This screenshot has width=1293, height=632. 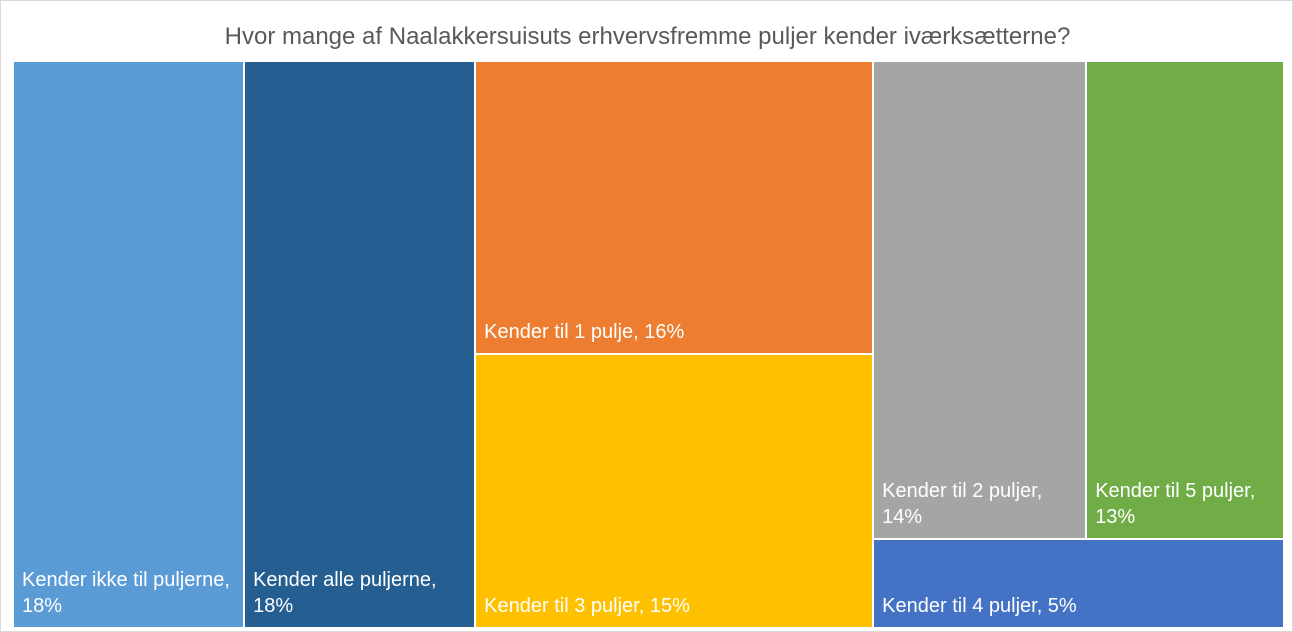 What do you see at coordinates (962, 504) in the screenshot?
I see `tile-label: Kender til 2 puljer, 14%` at bounding box center [962, 504].